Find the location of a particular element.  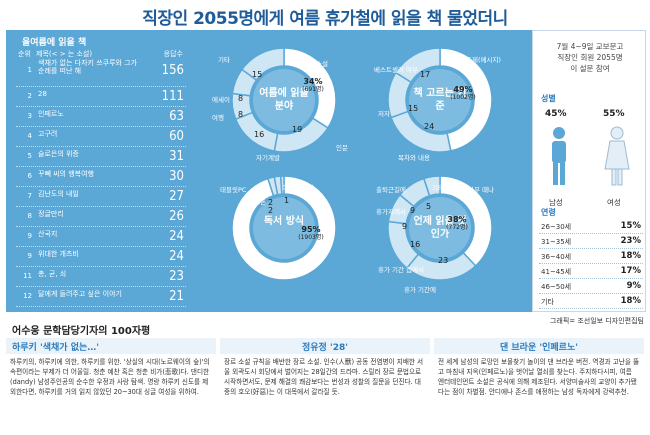

ranking-row: 6 꾸뻬 씨의 행복여행 30 is located at coordinates (101, 177).